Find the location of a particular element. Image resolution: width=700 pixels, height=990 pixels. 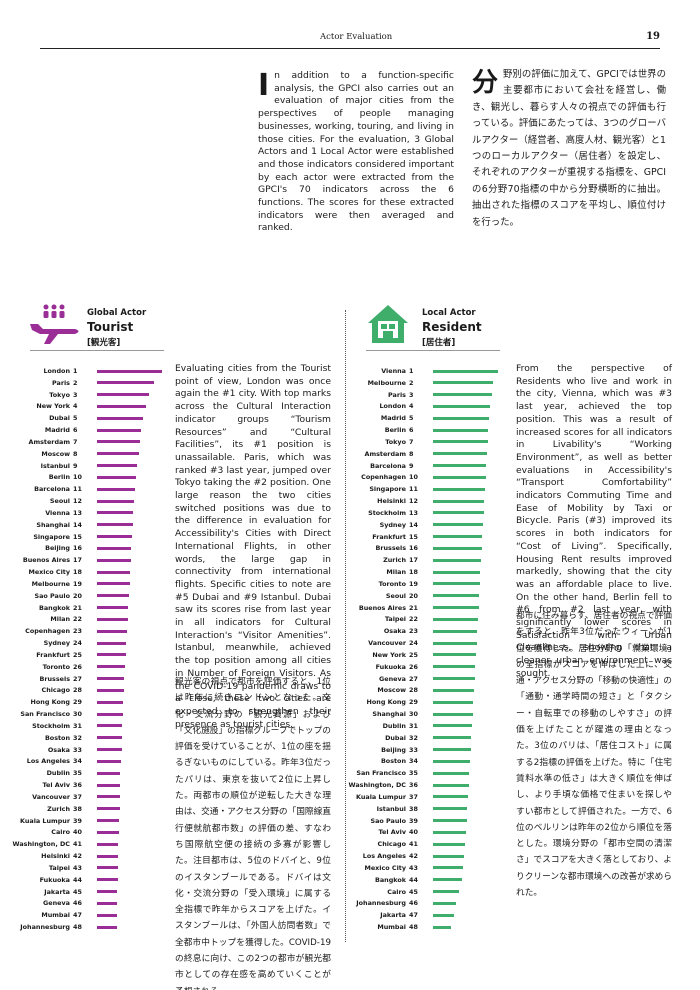

ranking-label-group: Helsinki 42 is located at coordinates (61, 856).